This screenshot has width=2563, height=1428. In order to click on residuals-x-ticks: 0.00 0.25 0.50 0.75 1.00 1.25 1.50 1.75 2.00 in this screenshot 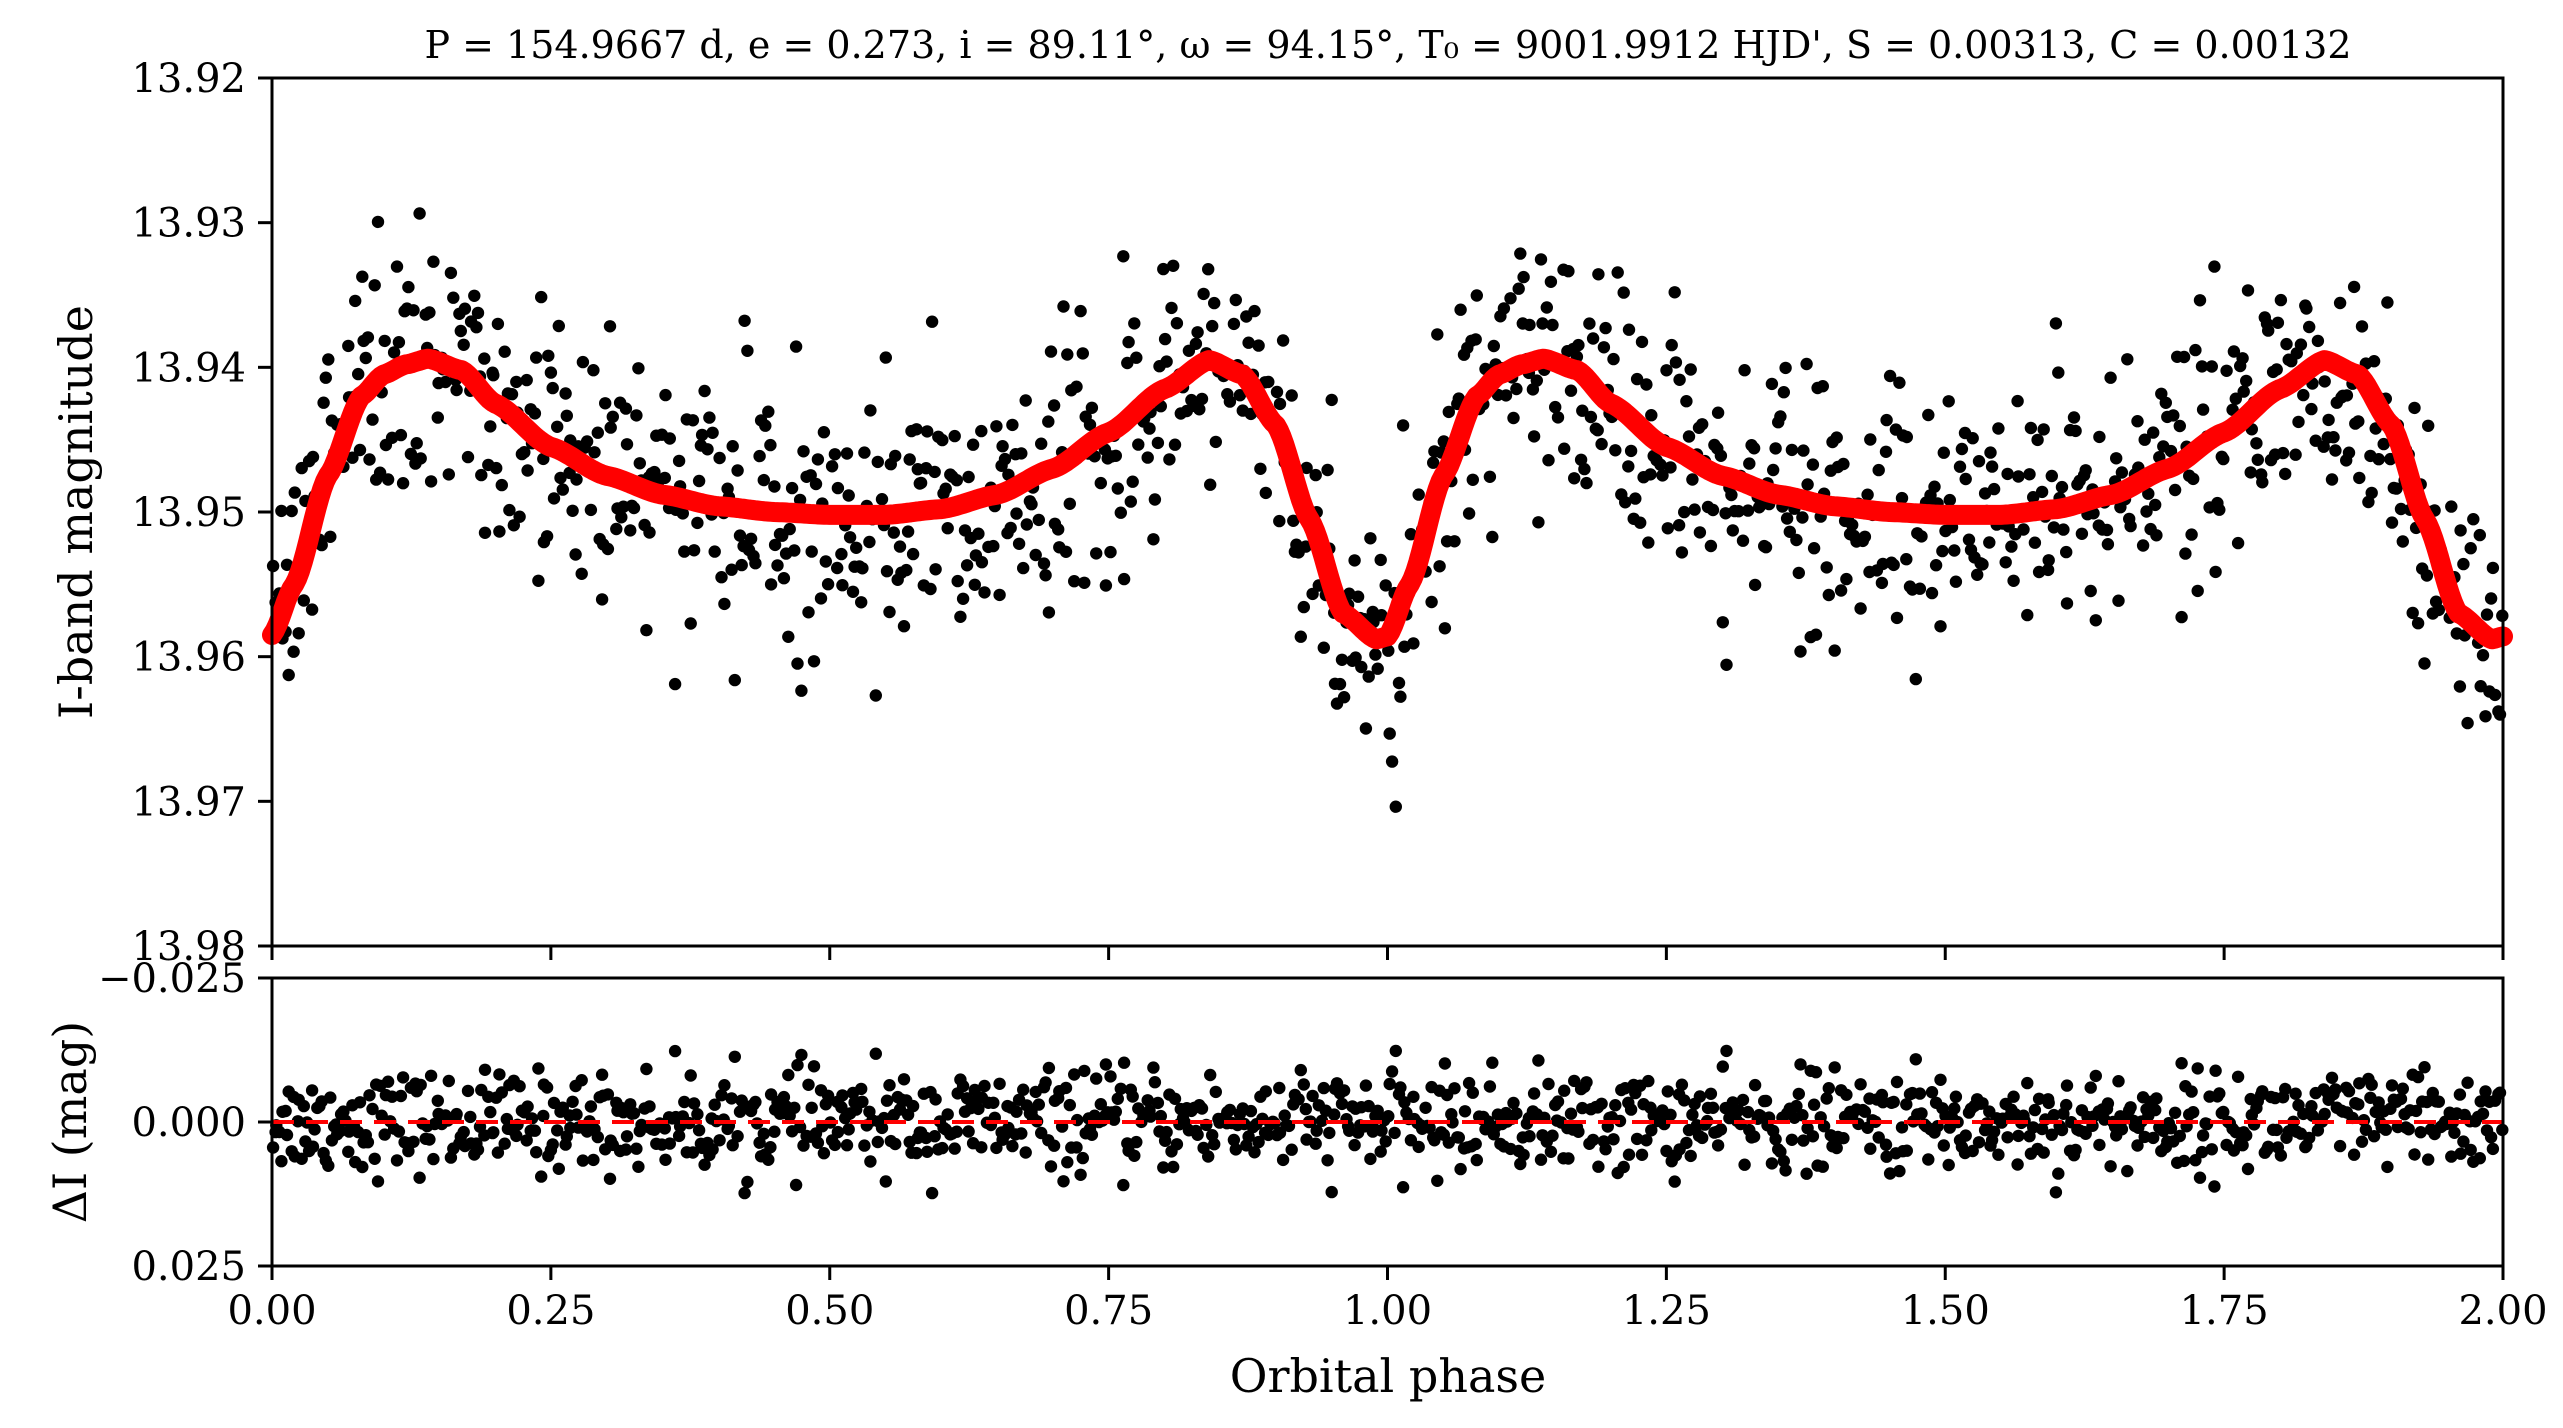, I will do `click(1387, 1300)`.